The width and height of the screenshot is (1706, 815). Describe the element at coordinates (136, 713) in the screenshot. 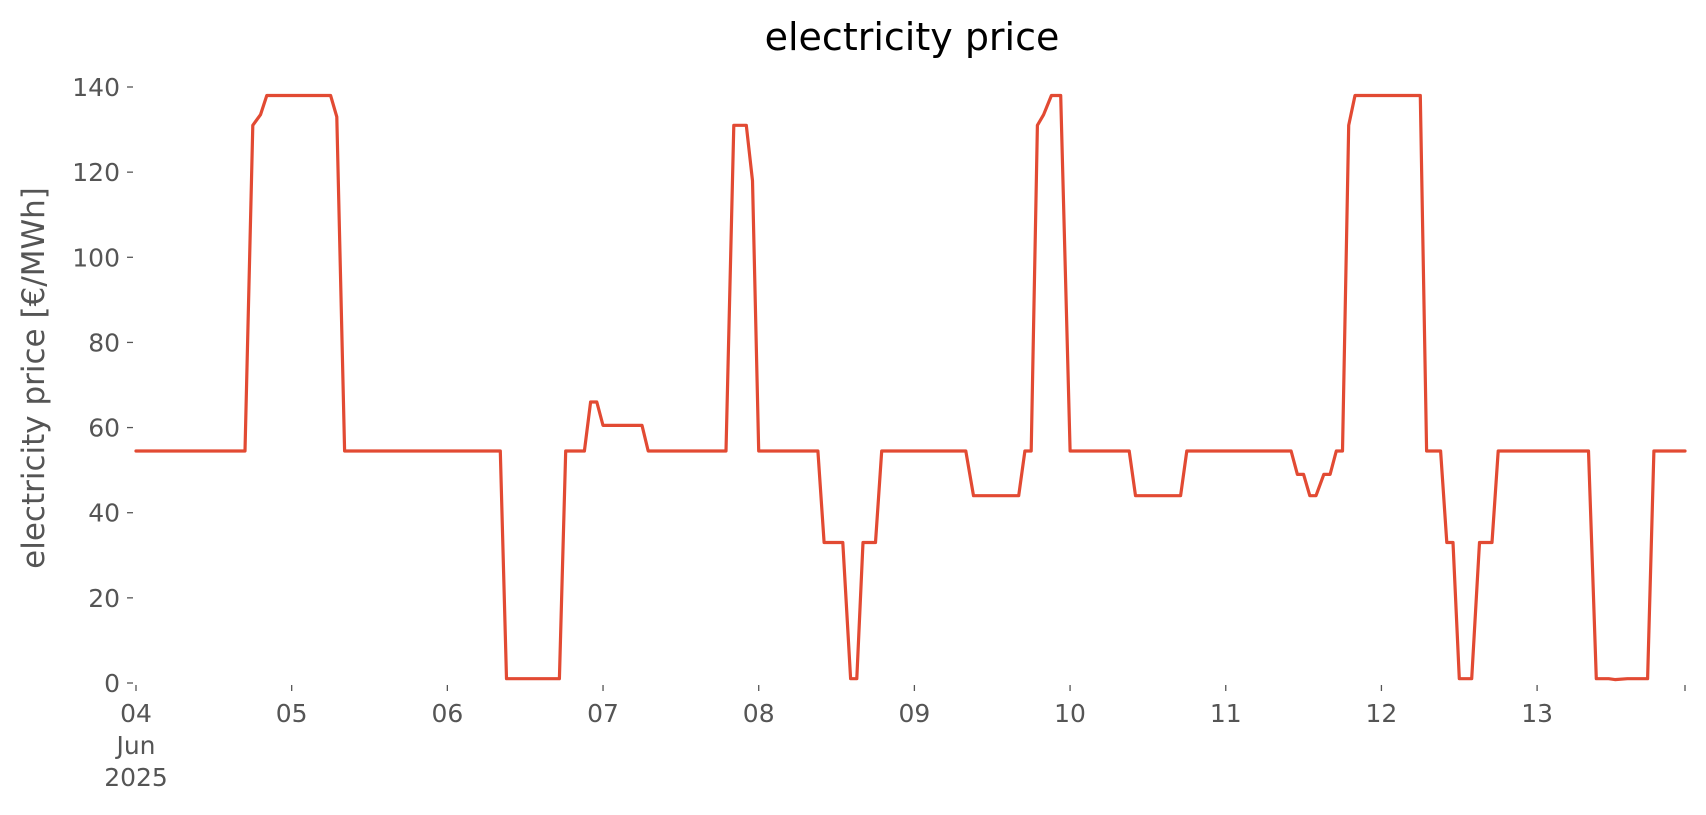

I see `x-tick-label: 04` at that location.